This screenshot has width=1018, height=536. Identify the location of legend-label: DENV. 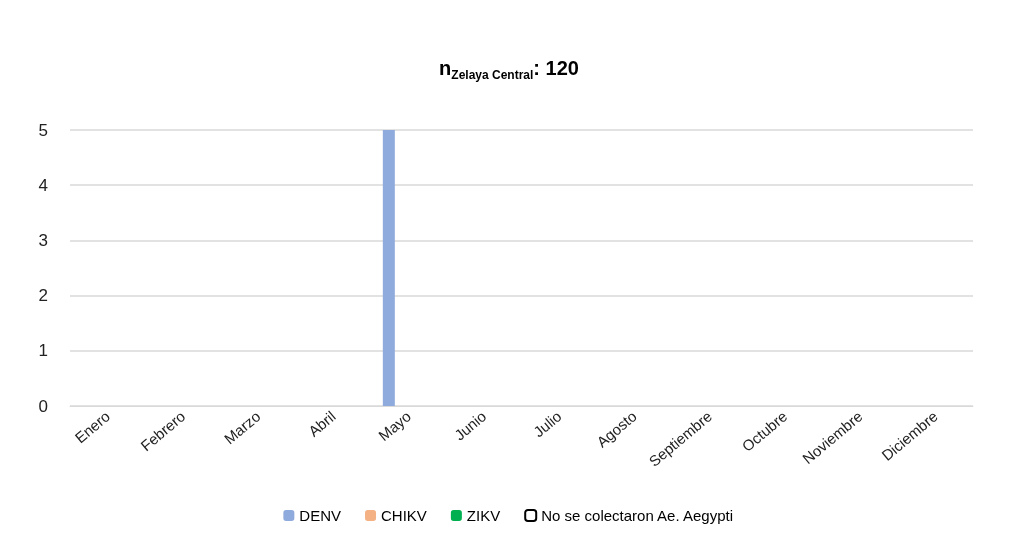
(320, 515).